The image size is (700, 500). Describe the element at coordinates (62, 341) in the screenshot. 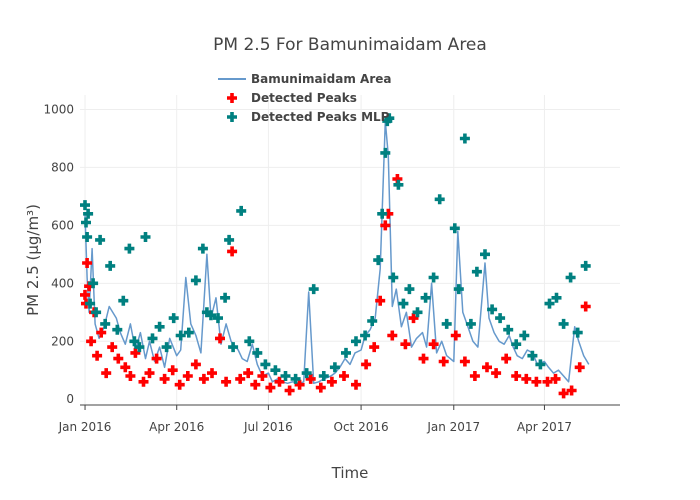

I see `y-tick-label: 200` at that location.